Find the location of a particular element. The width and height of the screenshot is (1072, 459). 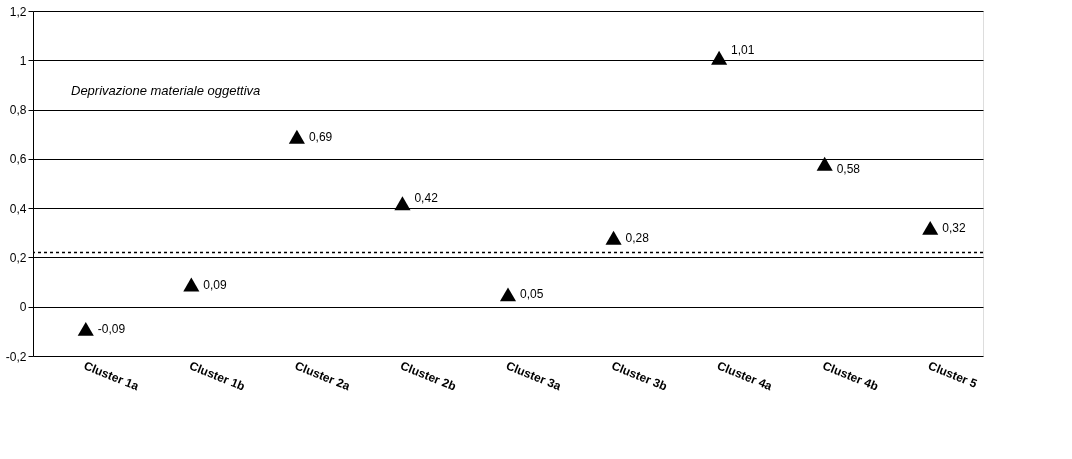

data-label: 0,09 is located at coordinates (215, 284).